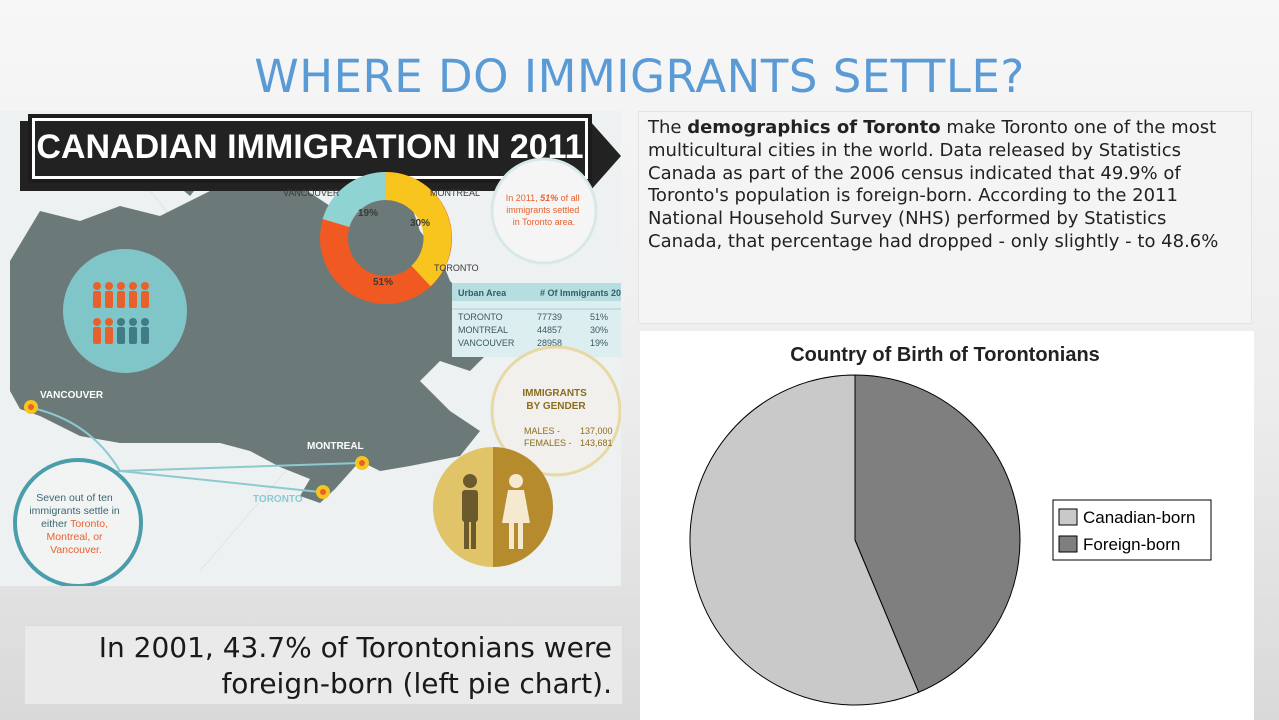 The width and height of the screenshot is (1279, 720). I want to click on marker-vancouver, so click(31, 407).